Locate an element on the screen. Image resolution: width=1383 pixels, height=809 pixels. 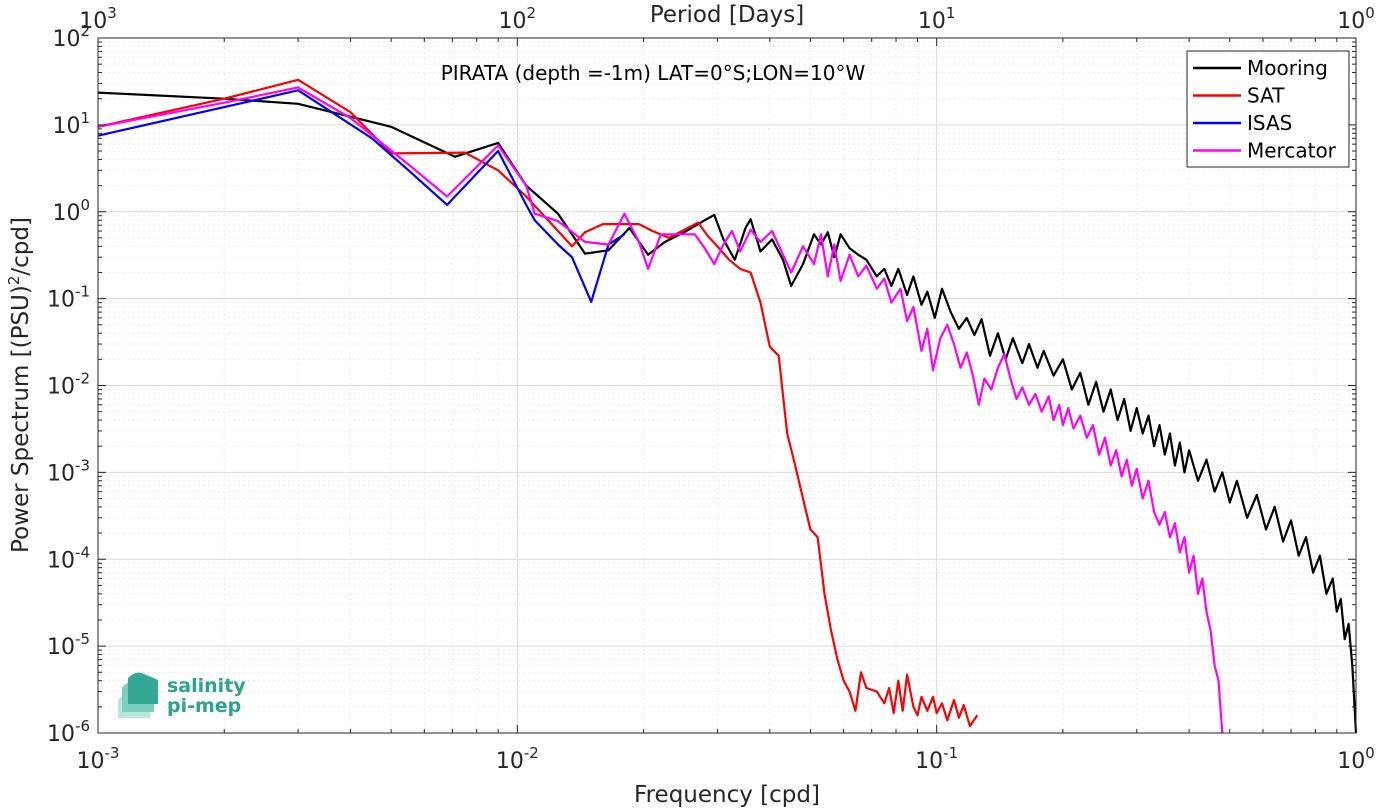
y-tick-label: 10⁻¹ is located at coordinates (68, 298).